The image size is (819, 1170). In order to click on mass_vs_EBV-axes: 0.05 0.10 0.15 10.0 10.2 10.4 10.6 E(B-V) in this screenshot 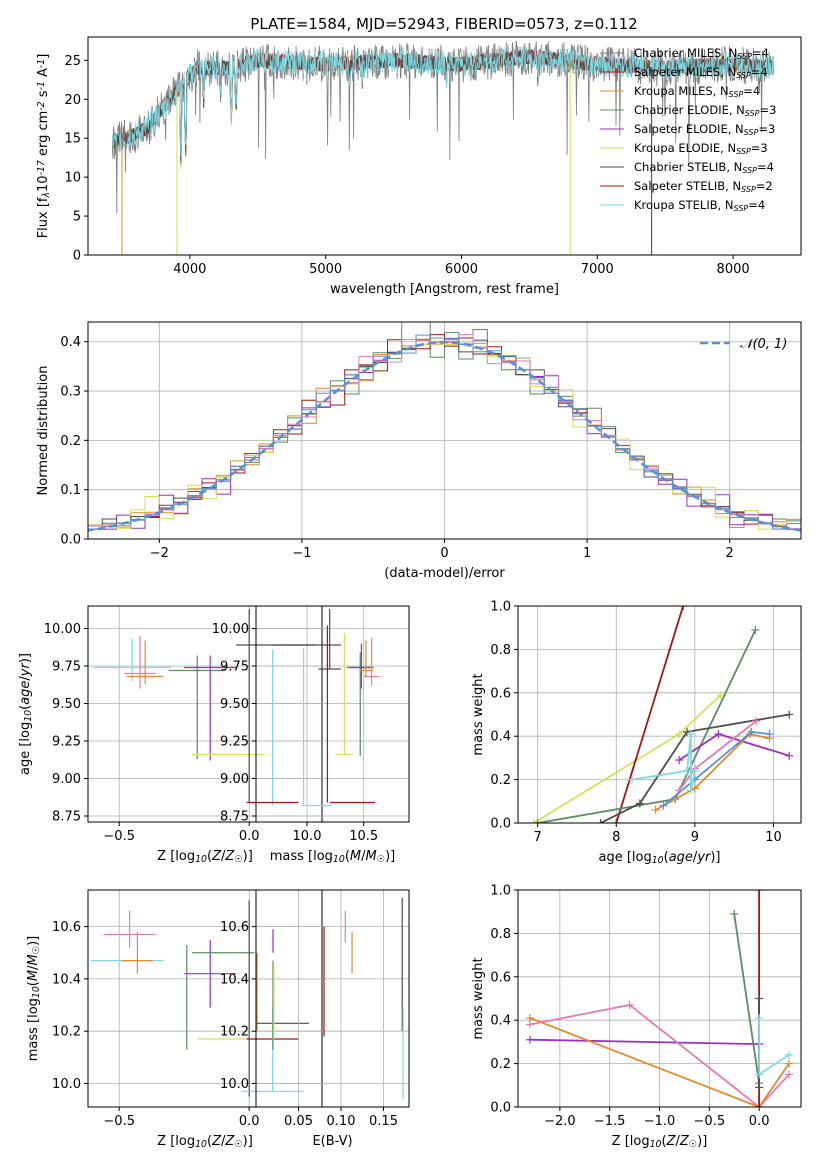, I will do `click(315, 1019)`.